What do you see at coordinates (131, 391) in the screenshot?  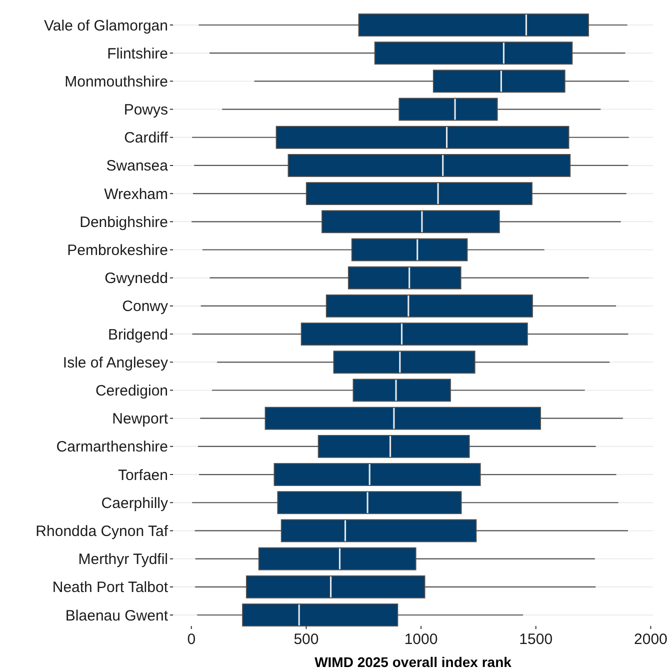 I see `y-tick-label: Ceredigion` at bounding box center [131, 391].